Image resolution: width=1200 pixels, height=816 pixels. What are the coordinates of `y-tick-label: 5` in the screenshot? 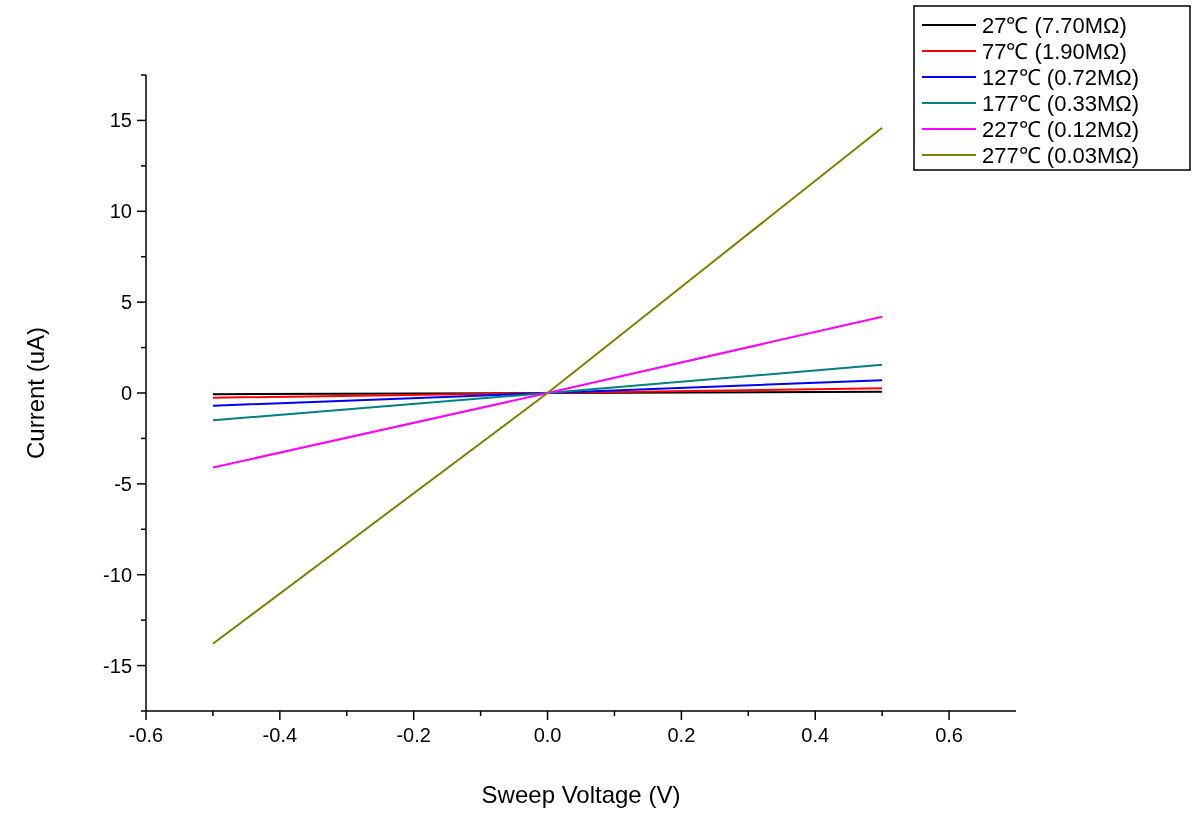 It's located at (126, 302).